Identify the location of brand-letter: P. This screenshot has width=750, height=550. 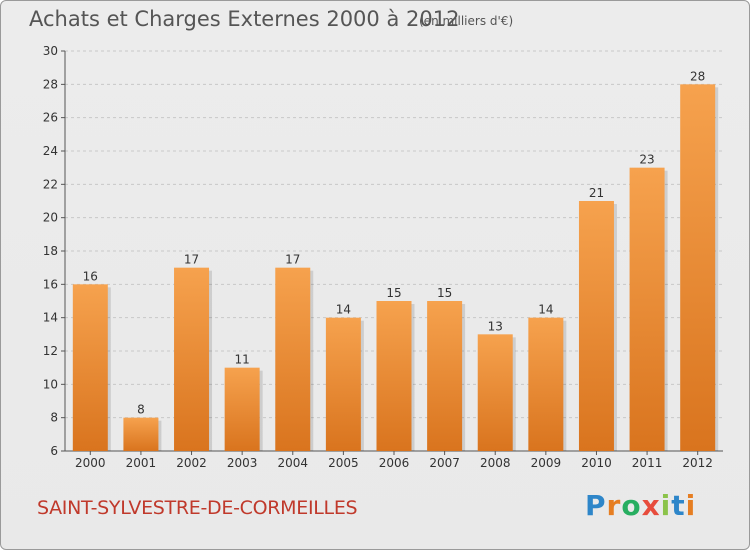
(596, 505).